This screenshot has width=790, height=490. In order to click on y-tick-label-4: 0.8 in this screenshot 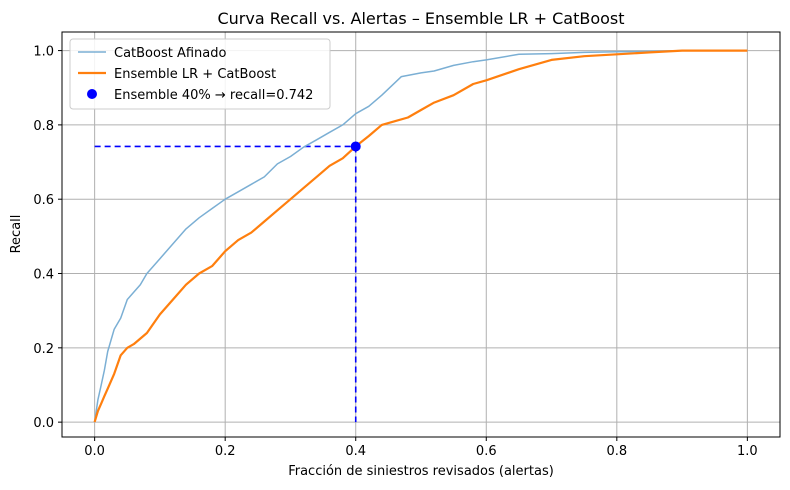, I will do `click(43, 126)`.